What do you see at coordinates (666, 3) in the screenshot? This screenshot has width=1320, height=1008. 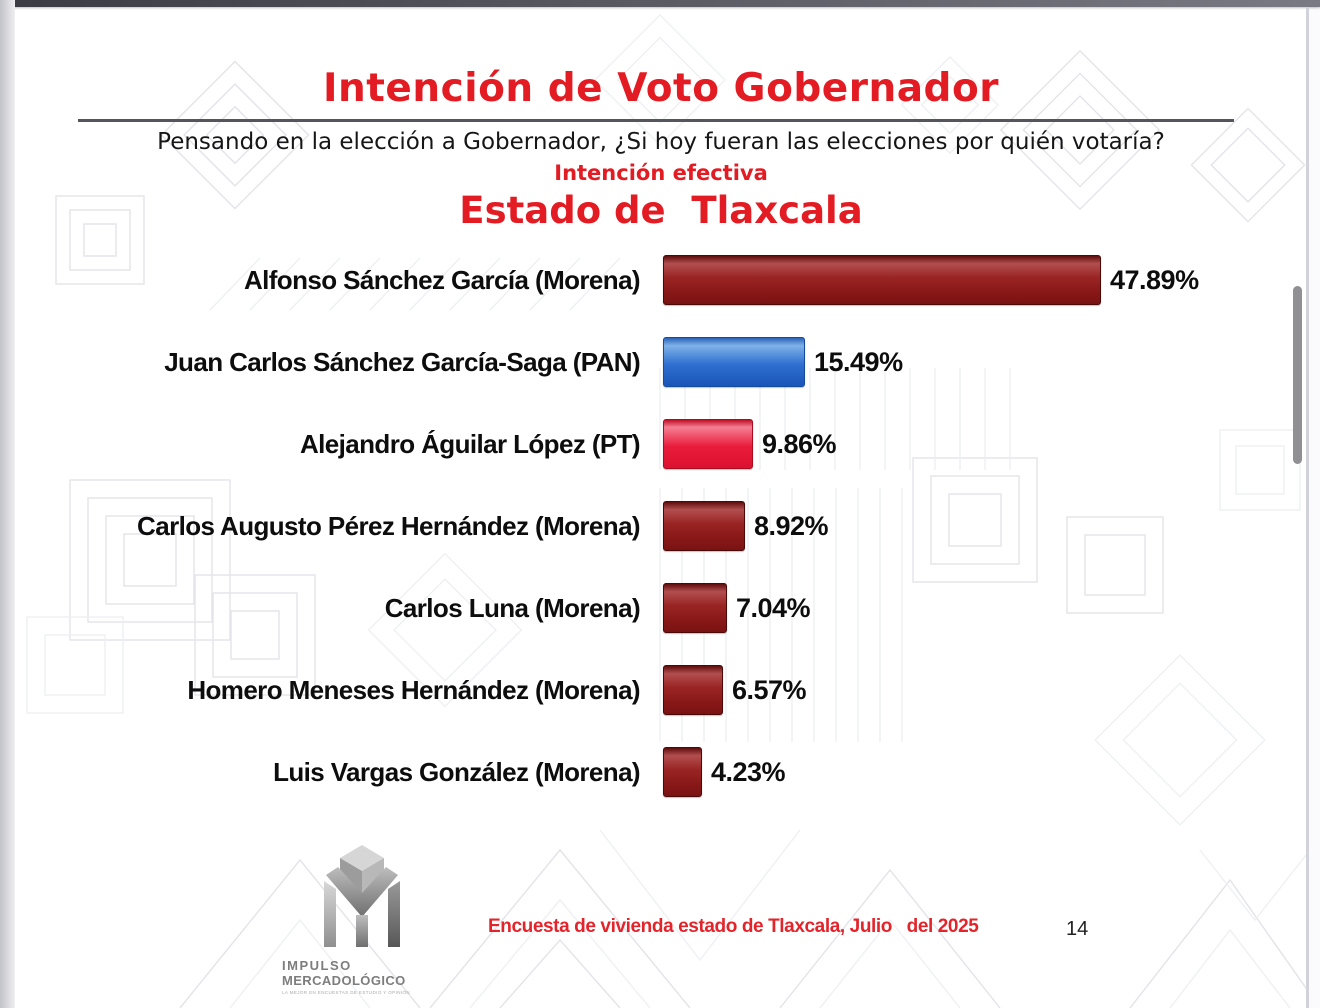 I see `window-top-edge` at bounding box center [666, 3].